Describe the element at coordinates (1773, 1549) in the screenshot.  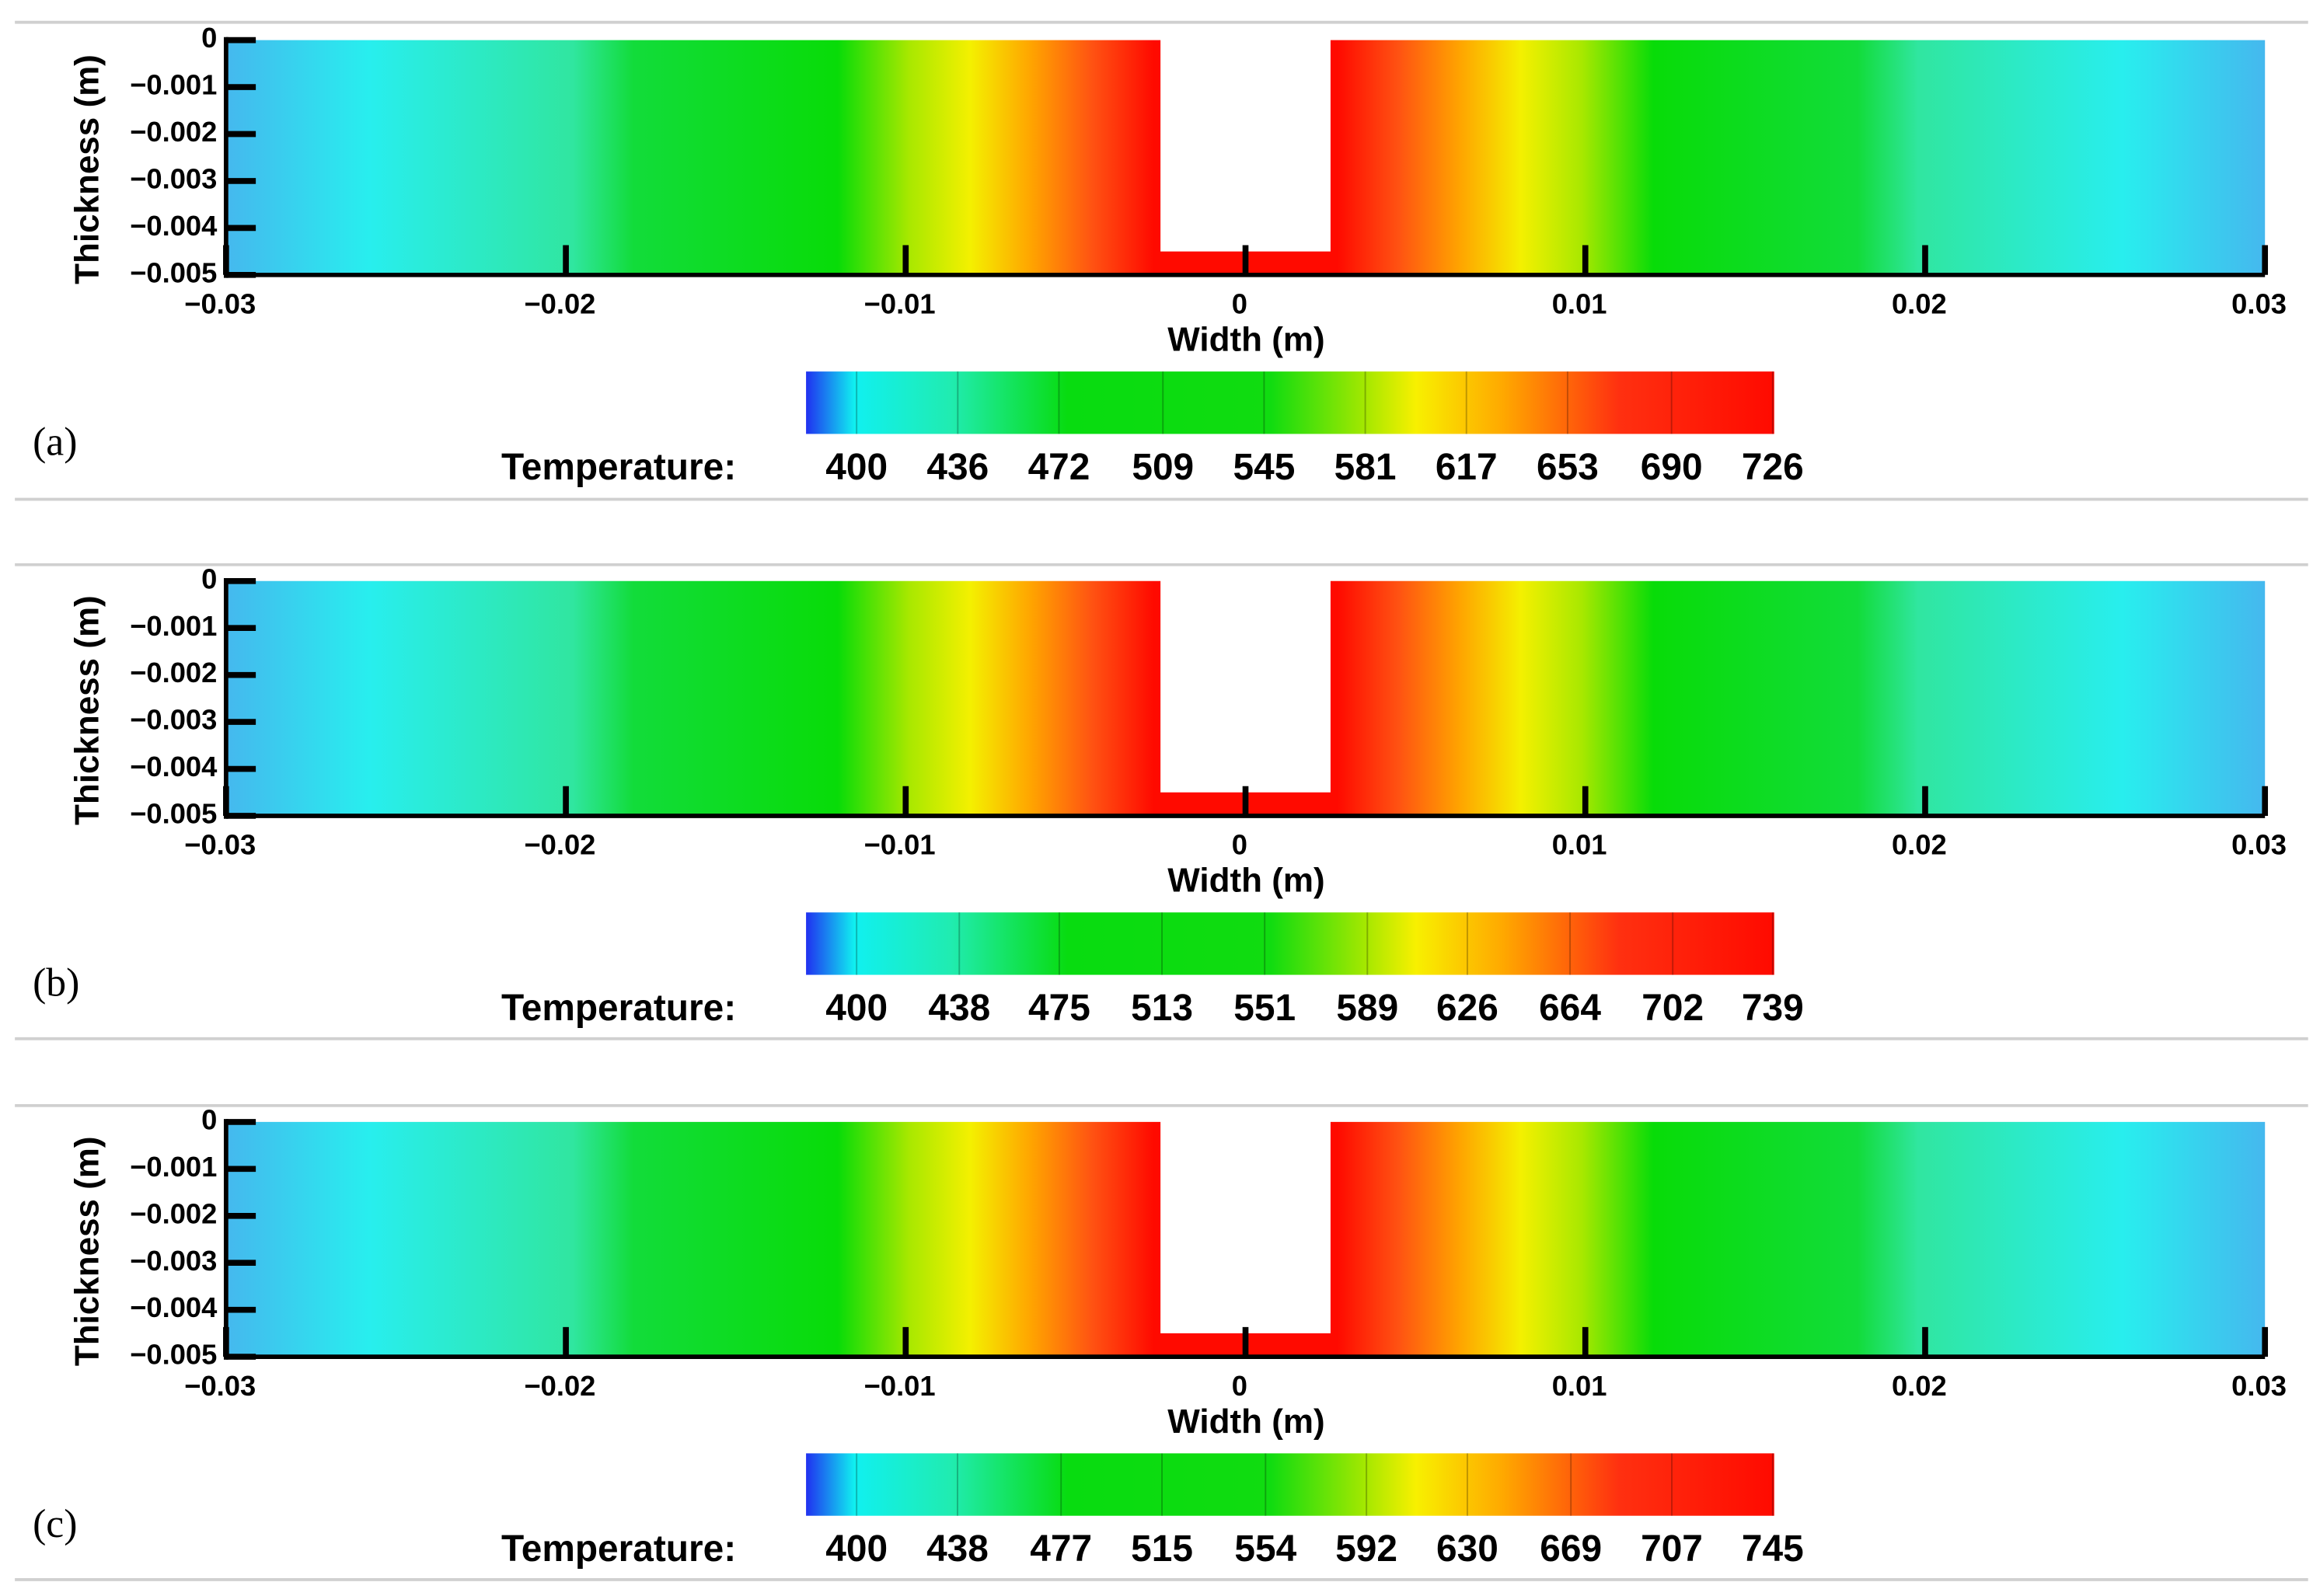
I see `colorbar-tick-label: 745` at that location.